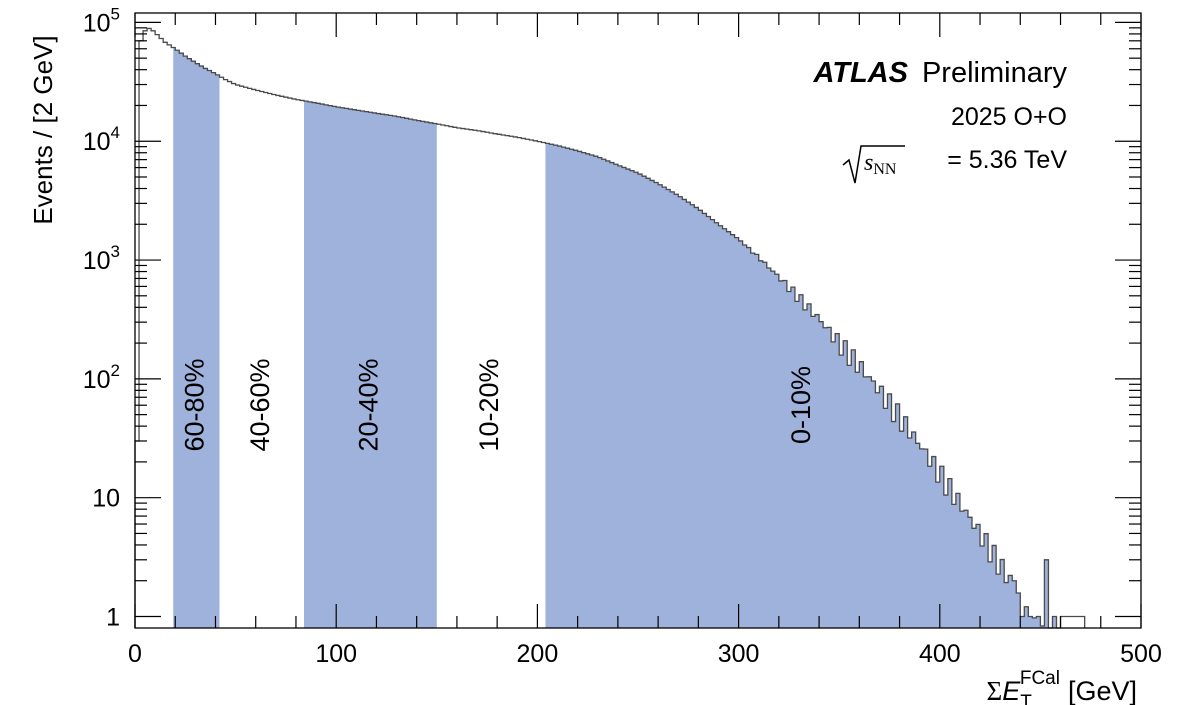  I want to click on collision-system-label: 2025 O+O, so click(1009, 117).